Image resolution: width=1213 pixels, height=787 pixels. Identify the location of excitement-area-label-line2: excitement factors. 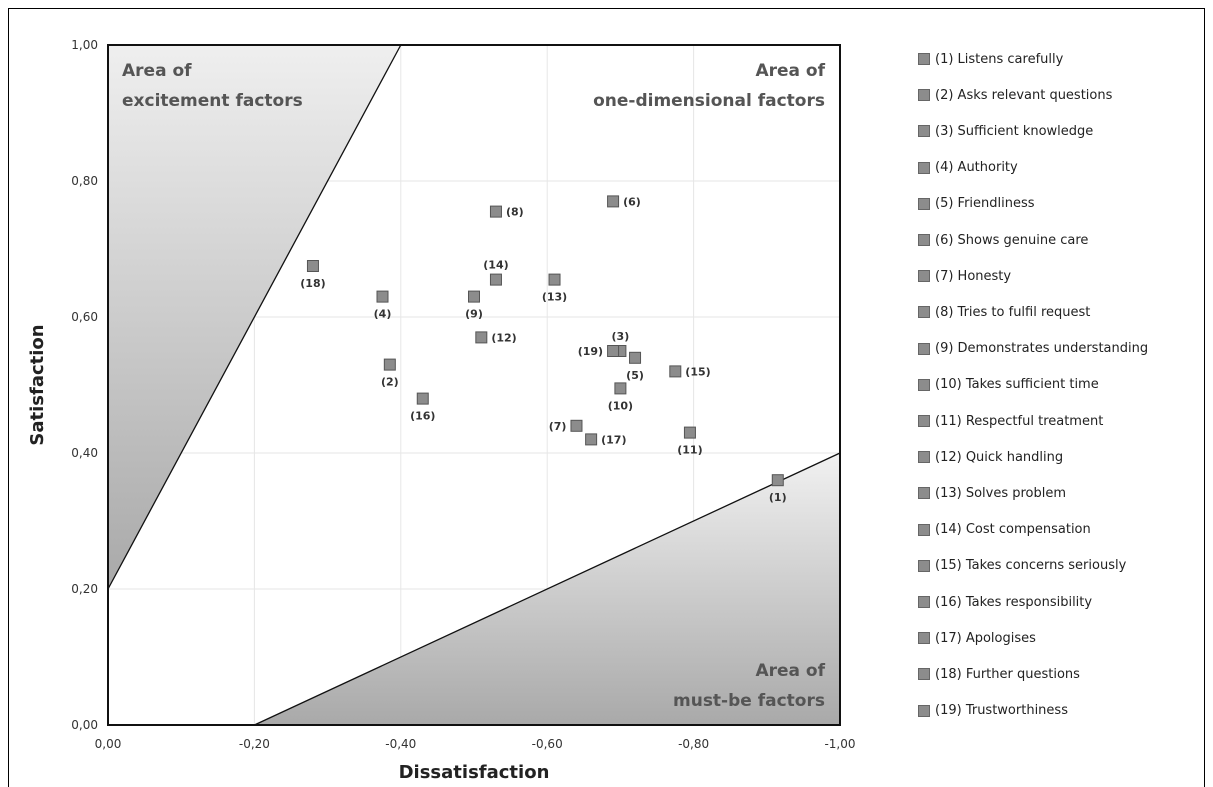
(212, 101).